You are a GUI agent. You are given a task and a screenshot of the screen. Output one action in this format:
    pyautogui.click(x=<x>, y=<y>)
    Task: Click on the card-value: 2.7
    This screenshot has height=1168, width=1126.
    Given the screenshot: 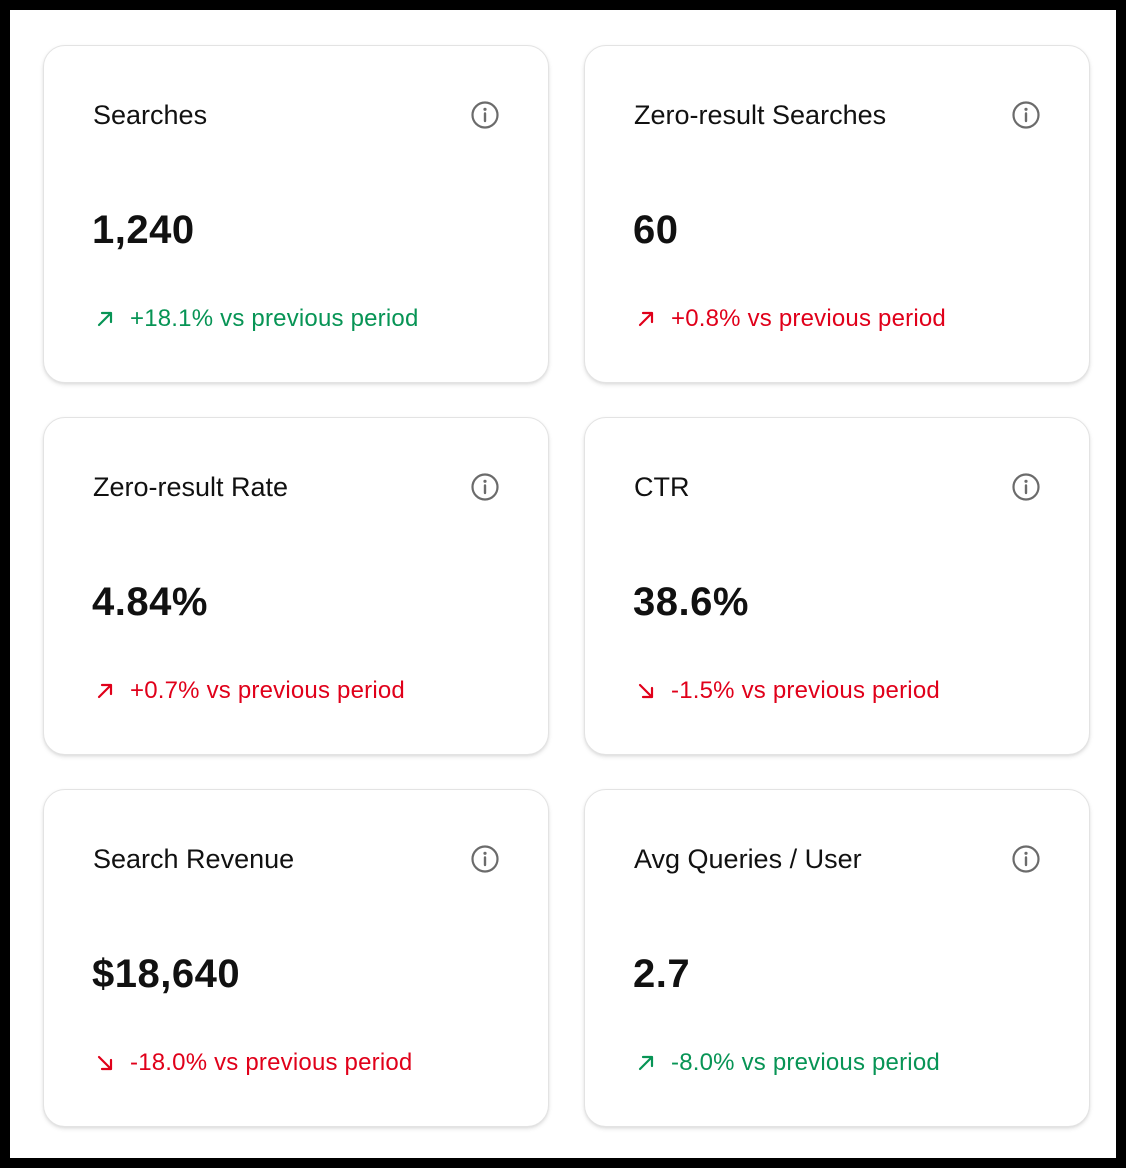 What is the action you would take?
    pyautogui.click(x=662, y=974)
    